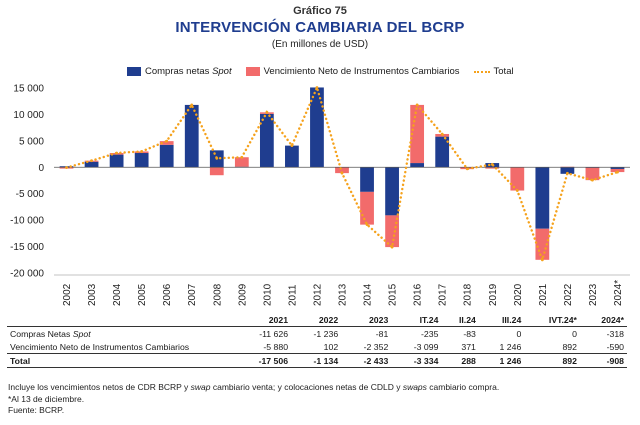 The height and width of the screenshot is (425, 640). I want to click on table-header-col: II.24, so click(460, 320).